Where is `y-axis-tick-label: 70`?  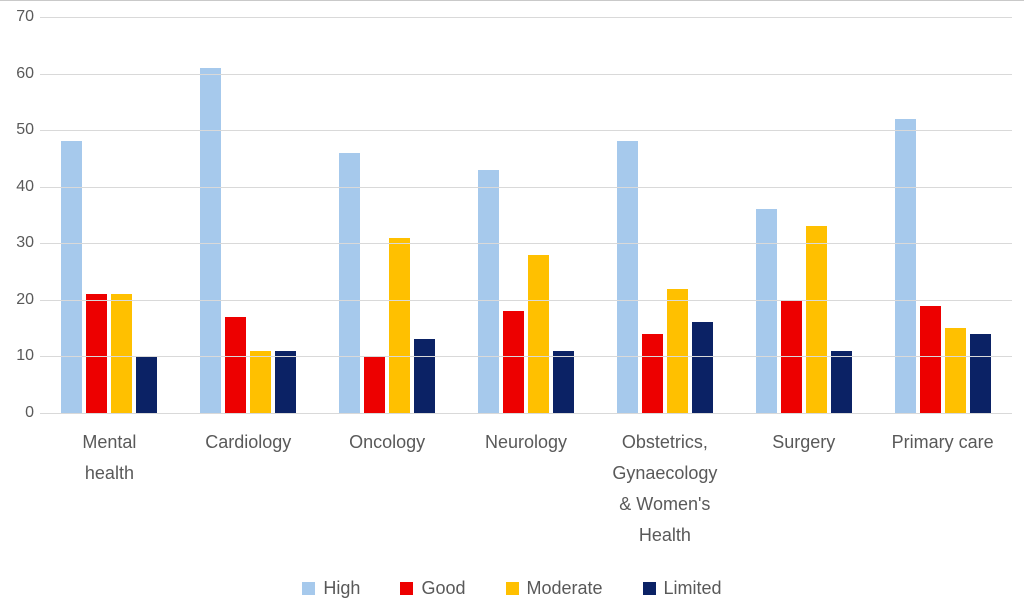 y-axis-tick-label: 70 is located at coordinates (25, 16).